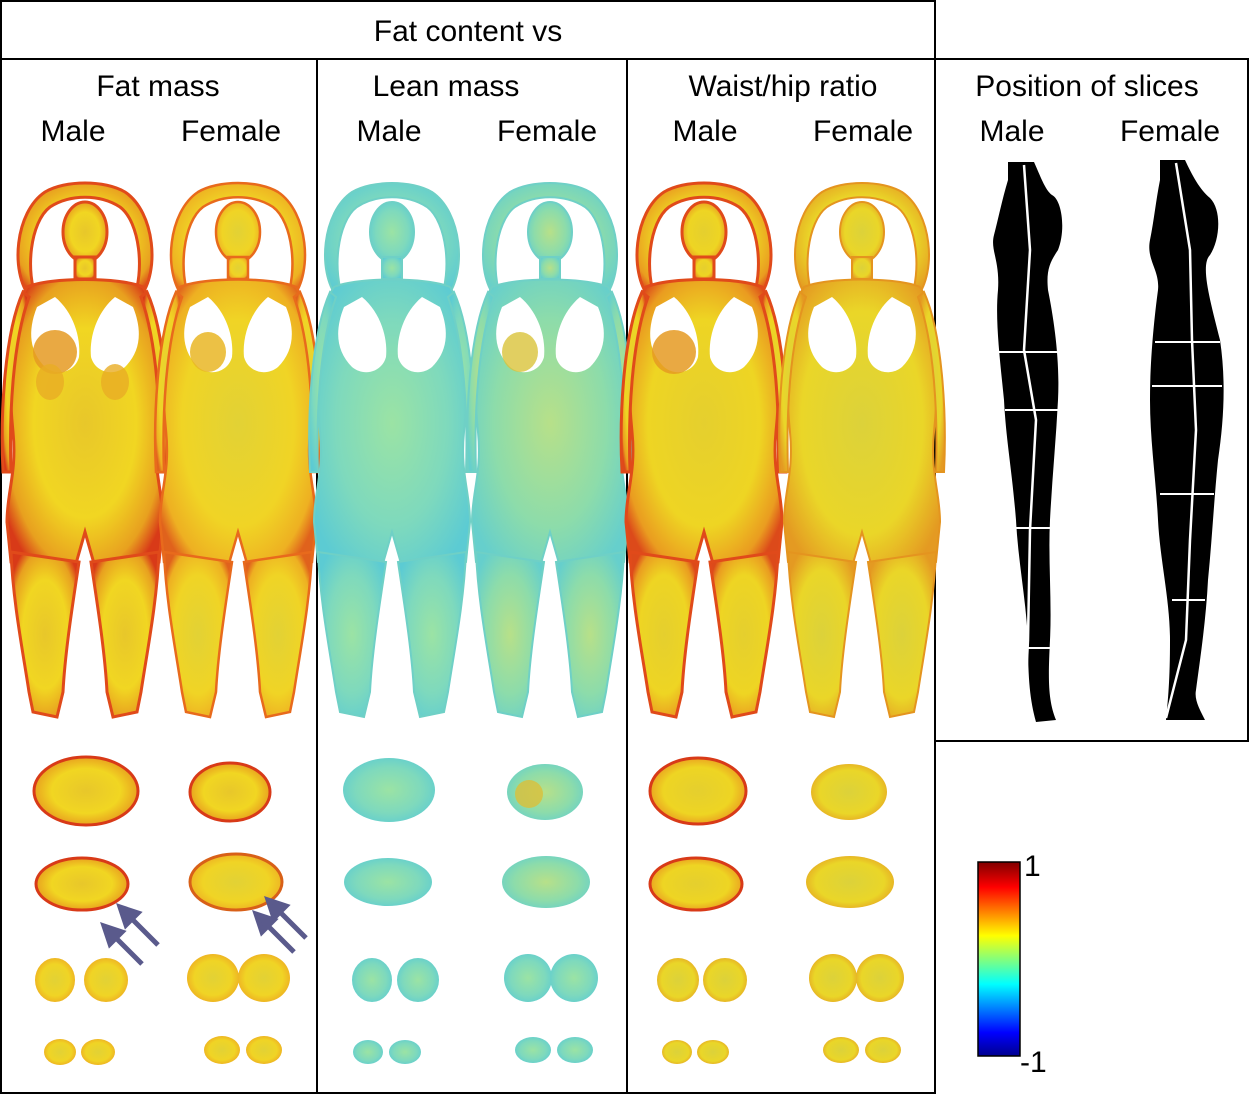  What do you see at coordinates (1028, 442) in the screenshot?
I see `sagittal-male` at bounding box center [1028, 442].